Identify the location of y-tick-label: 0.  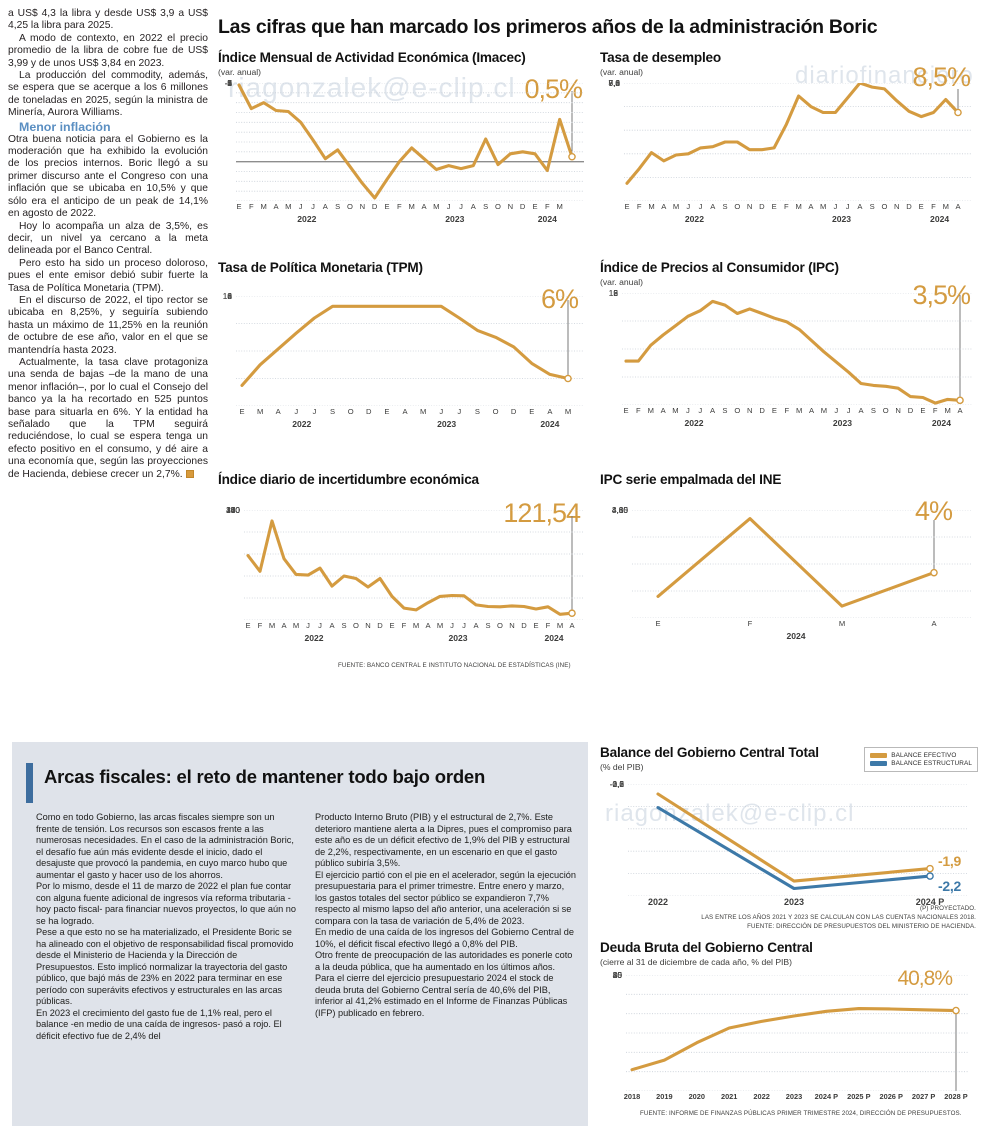
(229, 83).